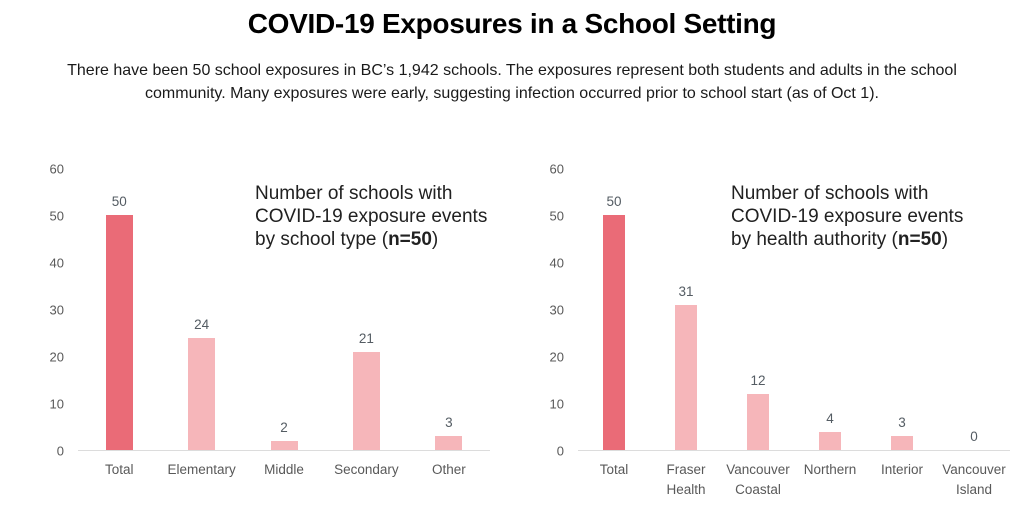 This screenshot has width=1024, height=522. I want to click on bar-value-label: 0, so click(974, 437).